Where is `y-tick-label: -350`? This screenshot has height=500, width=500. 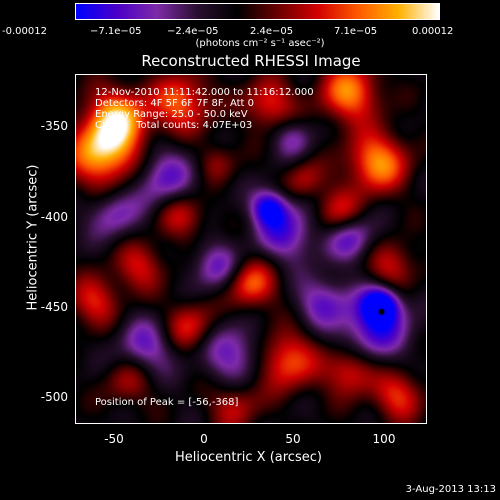
y-tick-label: -350 is located at coordinates (54, 126).